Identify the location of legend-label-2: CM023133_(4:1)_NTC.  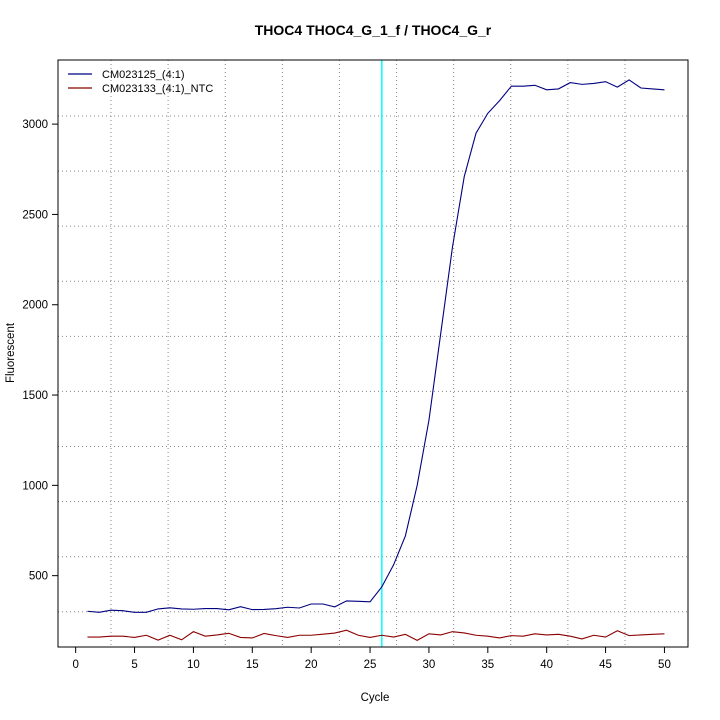
(157, 89).